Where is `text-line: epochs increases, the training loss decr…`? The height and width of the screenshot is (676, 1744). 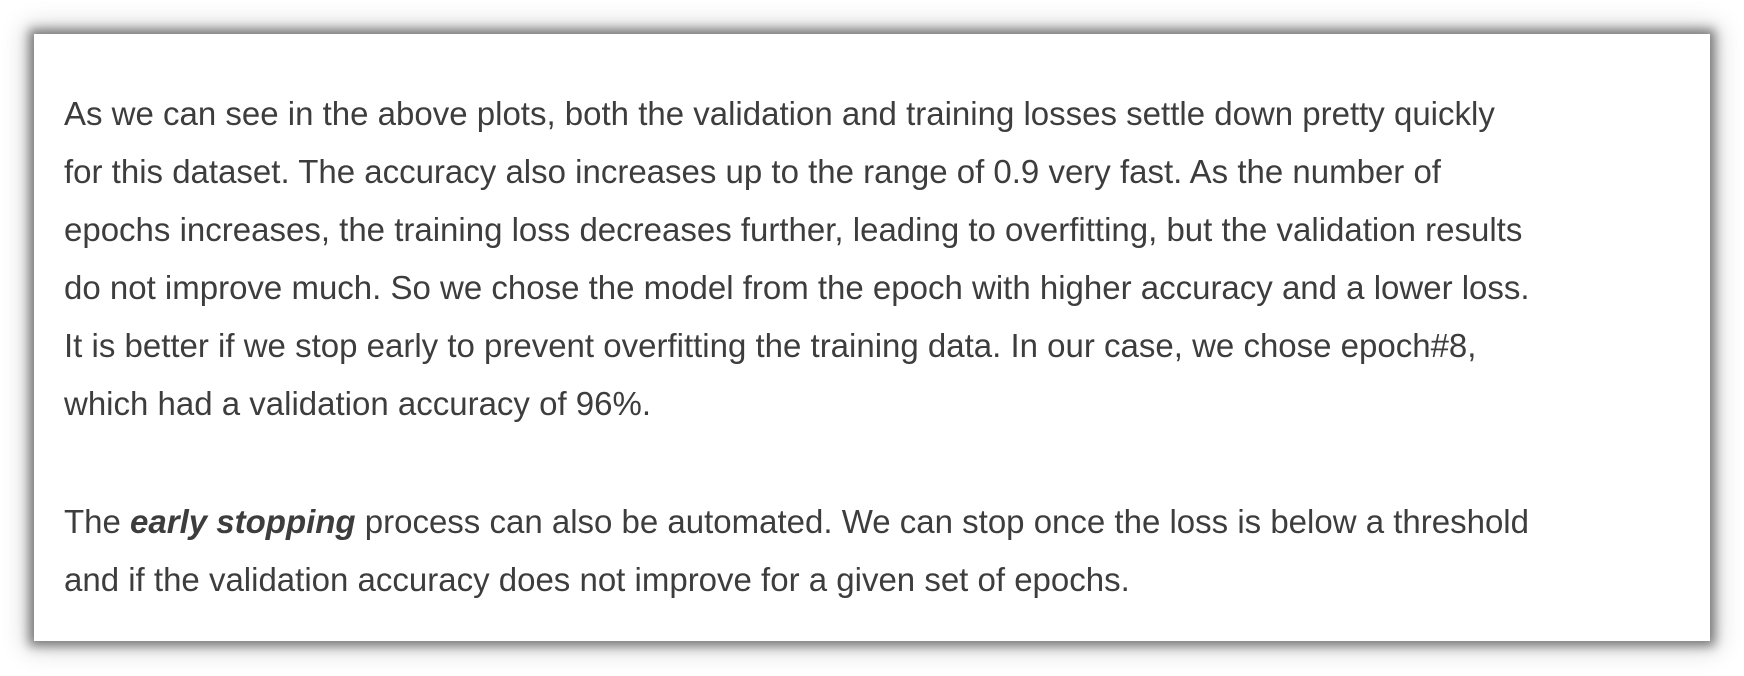 text-line: epochs increases, the training loss decr… is located at coordinates (793, 229).